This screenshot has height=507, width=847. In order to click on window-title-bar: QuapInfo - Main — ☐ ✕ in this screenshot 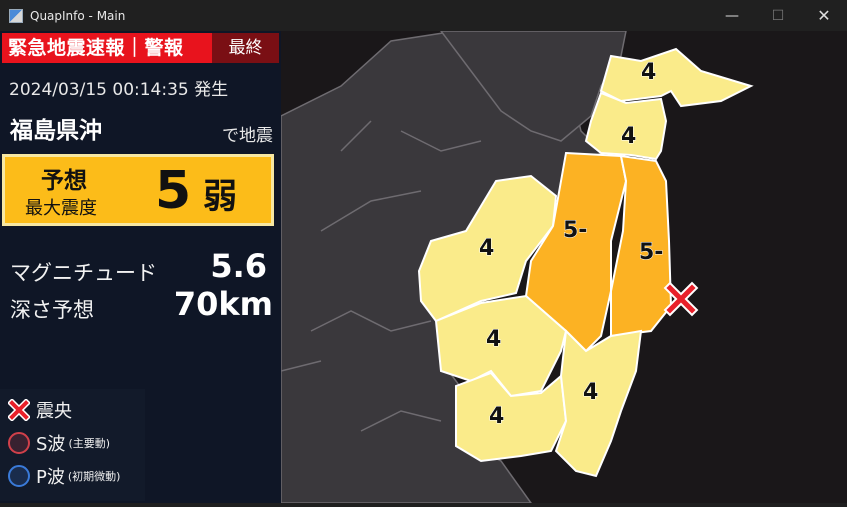, I will do `click(423, 15)`.